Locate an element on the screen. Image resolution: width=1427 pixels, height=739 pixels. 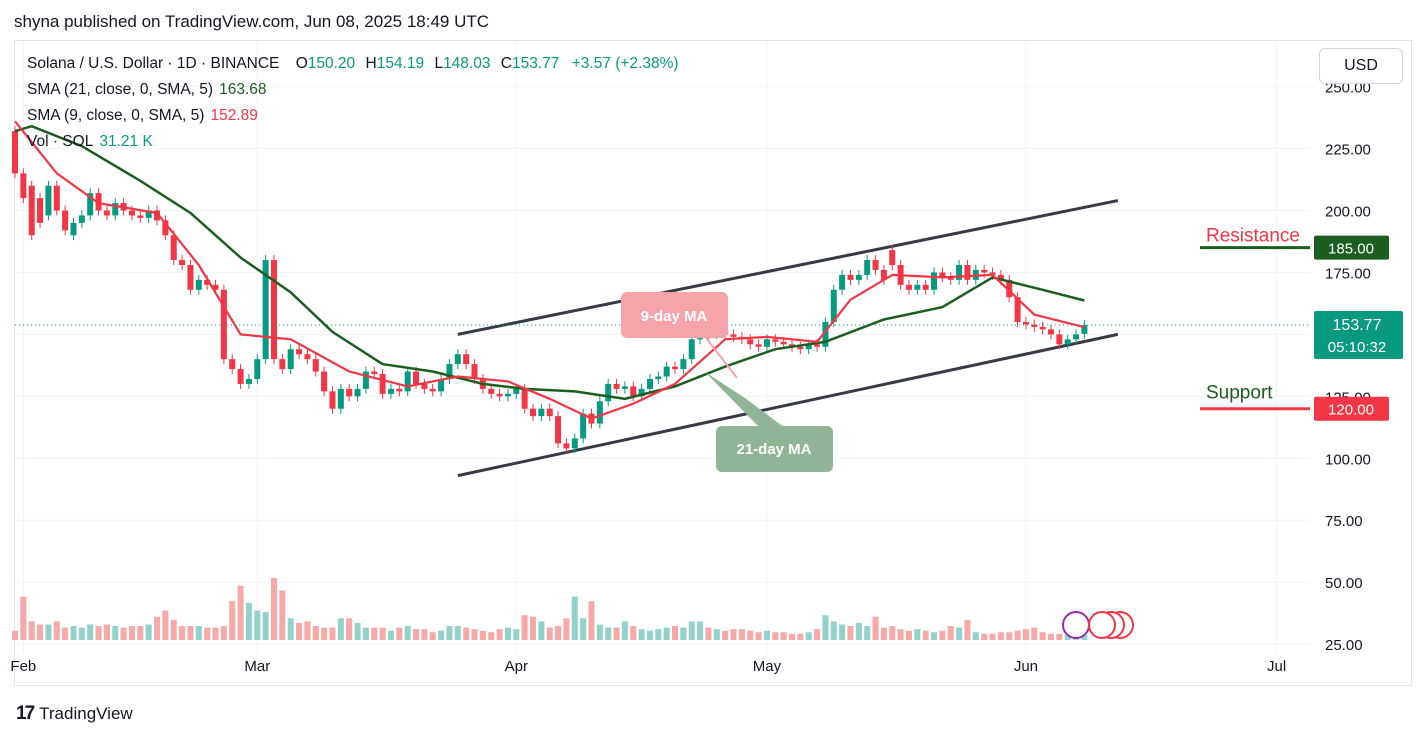
last-price-tag: 153.77 is located at coordinates (1357, 325).